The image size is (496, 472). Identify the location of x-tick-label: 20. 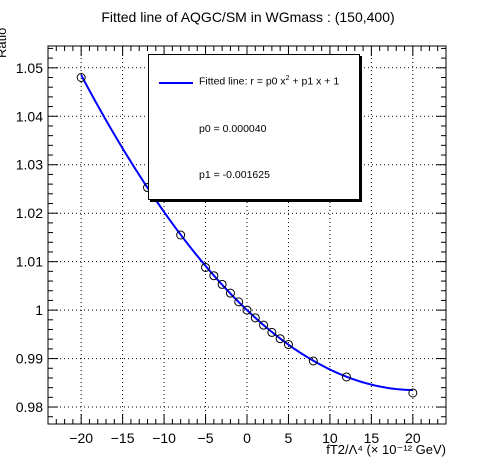
(413, 438).